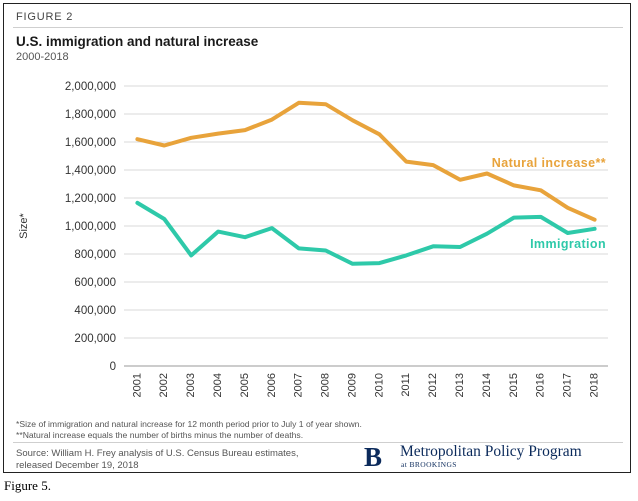  Describe the element at coordinates (514, 385) in the screenshot. I see `x-tick-label: 2015` at that location.